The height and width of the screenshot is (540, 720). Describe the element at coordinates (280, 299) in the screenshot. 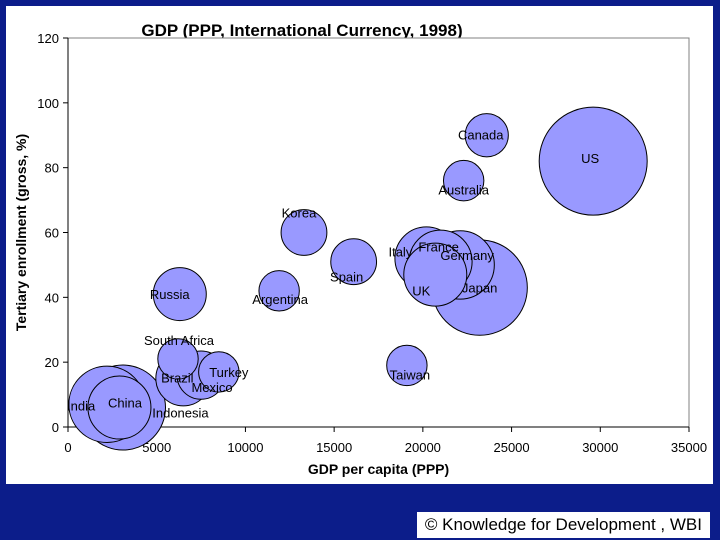

I see `bubble-label: Argentina` at that location.